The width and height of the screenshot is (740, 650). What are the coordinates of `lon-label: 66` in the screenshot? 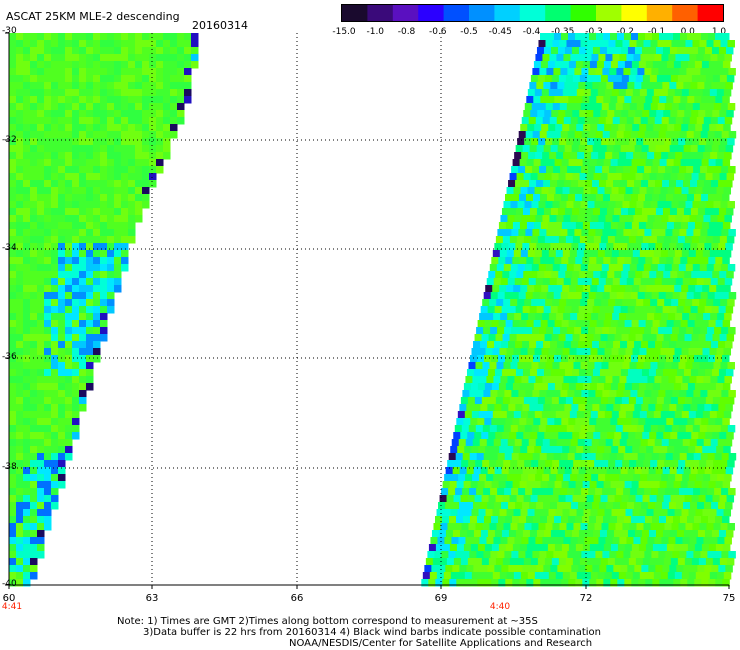 It's located at (297, 598).